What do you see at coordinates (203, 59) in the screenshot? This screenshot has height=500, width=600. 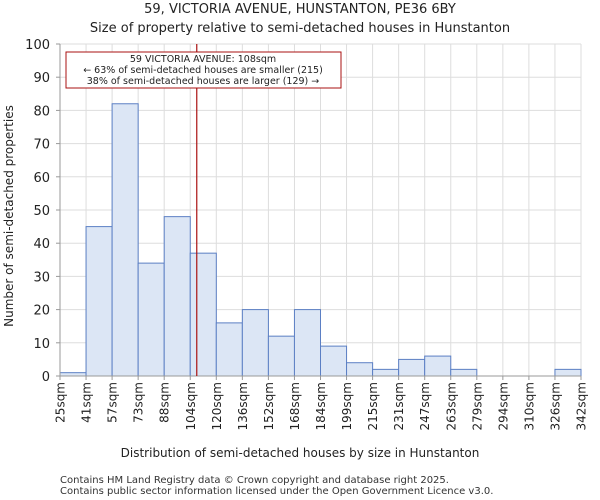 I see `annotation-line-1: 59 VICTORIA AVENUE: 108sqm` at bounding box center [203, 59].